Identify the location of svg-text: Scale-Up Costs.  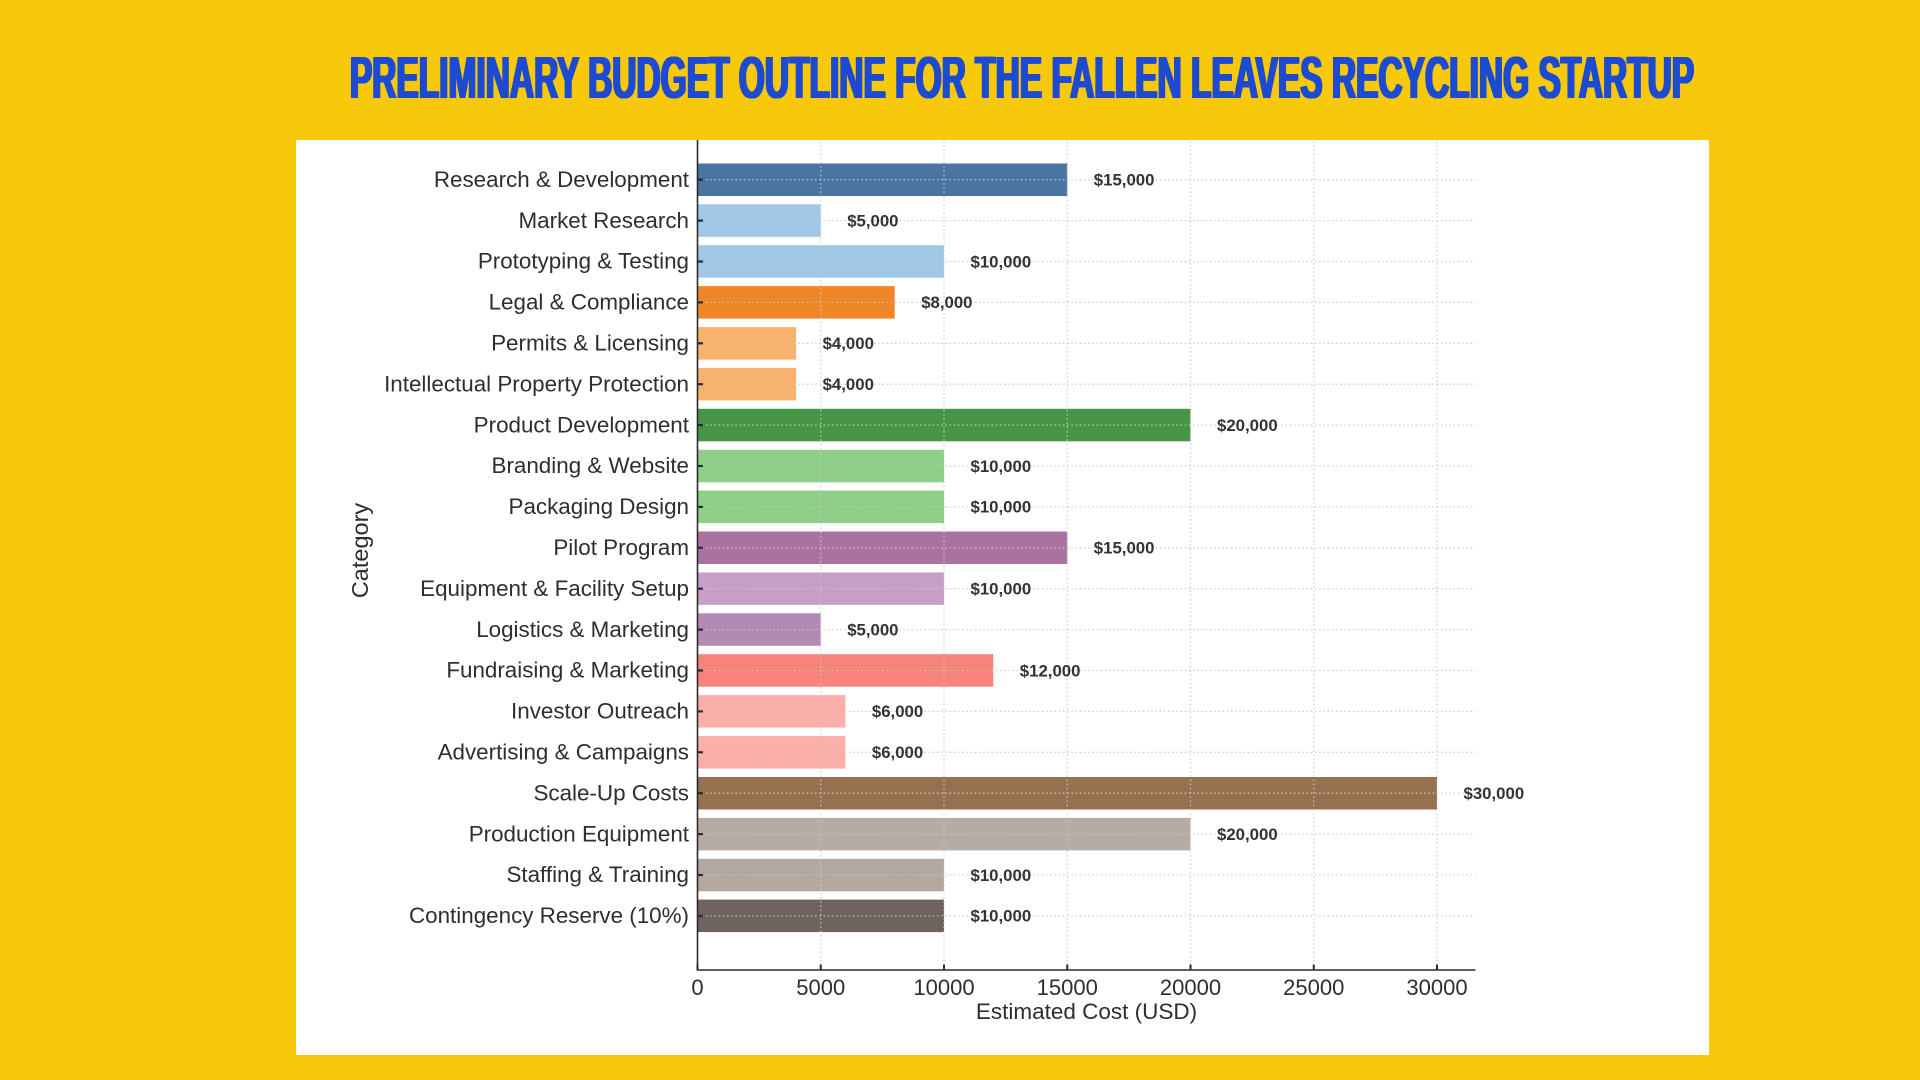
(611, 792).